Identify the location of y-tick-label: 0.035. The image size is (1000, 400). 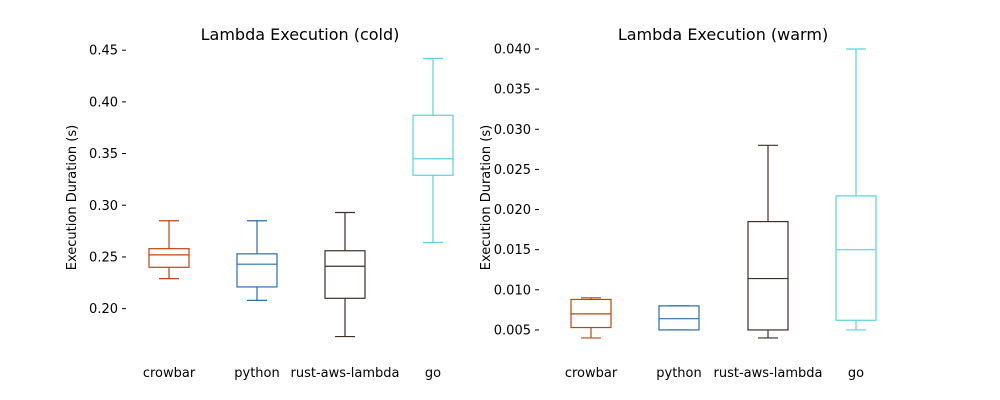
(512, 90).